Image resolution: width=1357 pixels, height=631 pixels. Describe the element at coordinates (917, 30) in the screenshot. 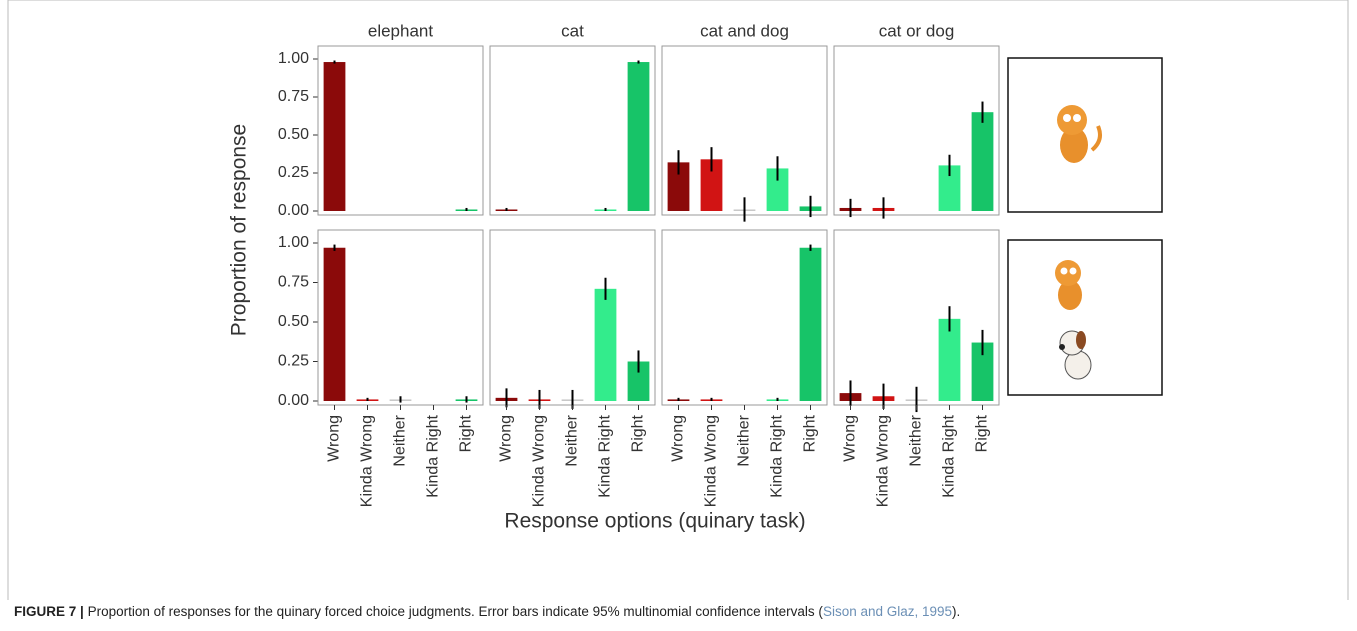

I see `facet-title: cat or dog` at that location.